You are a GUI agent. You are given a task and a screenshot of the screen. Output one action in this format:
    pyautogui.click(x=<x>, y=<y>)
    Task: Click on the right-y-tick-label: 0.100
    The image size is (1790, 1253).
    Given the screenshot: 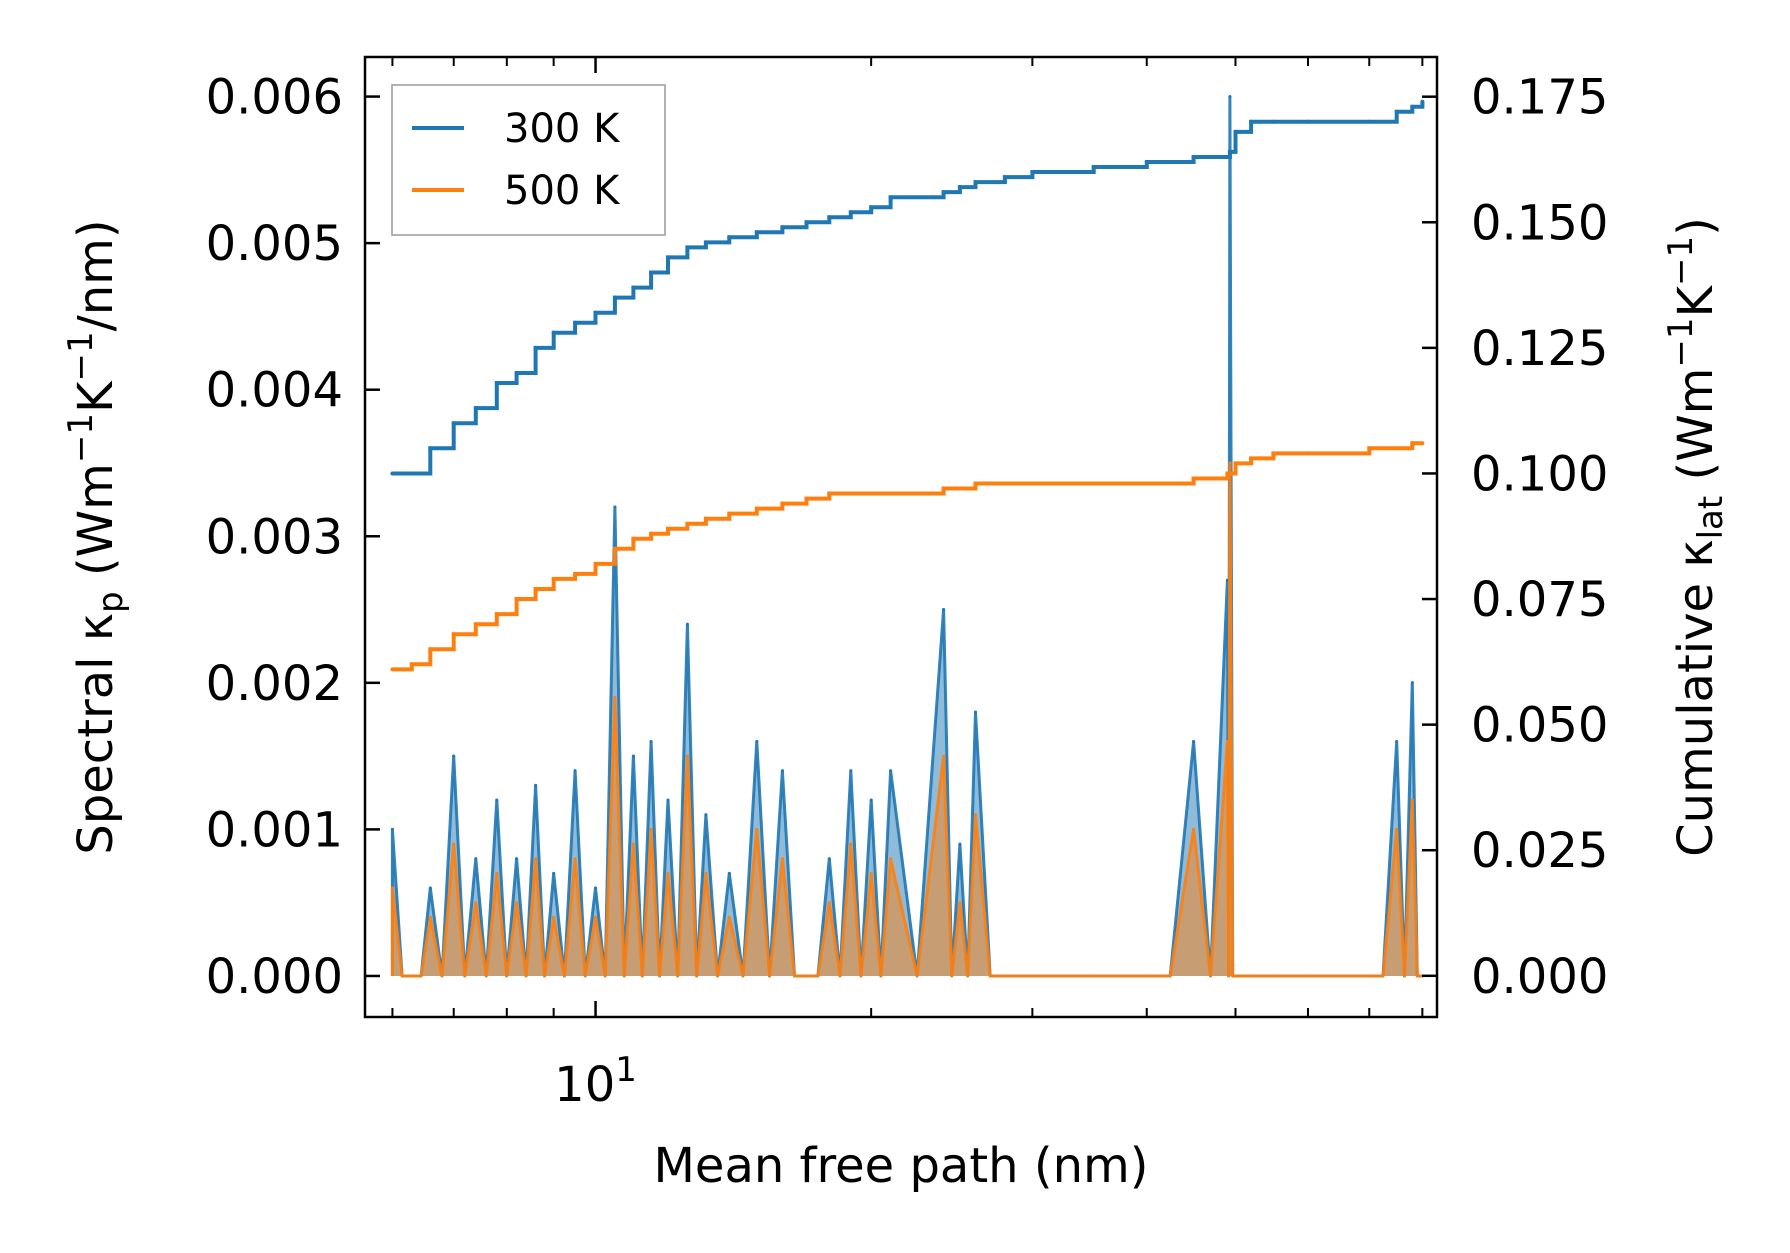 What is the action you would take?
    pyautogui.click(x=1539, y=474)
    